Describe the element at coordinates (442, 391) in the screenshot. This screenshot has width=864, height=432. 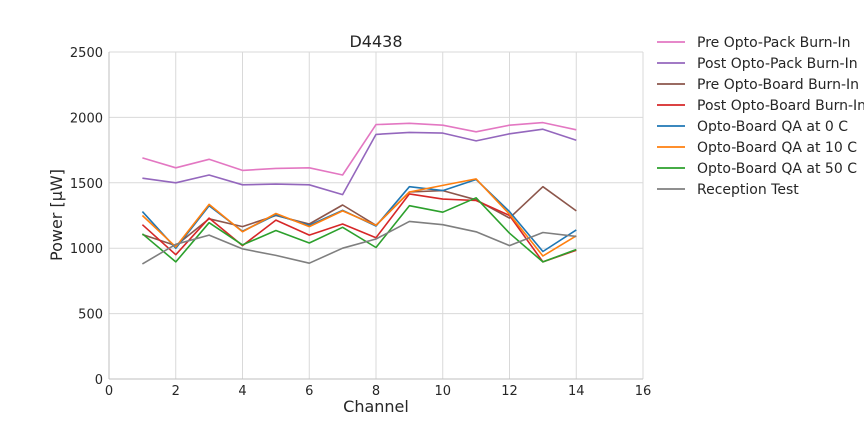
I see `x-tick-label: 10` at that location.